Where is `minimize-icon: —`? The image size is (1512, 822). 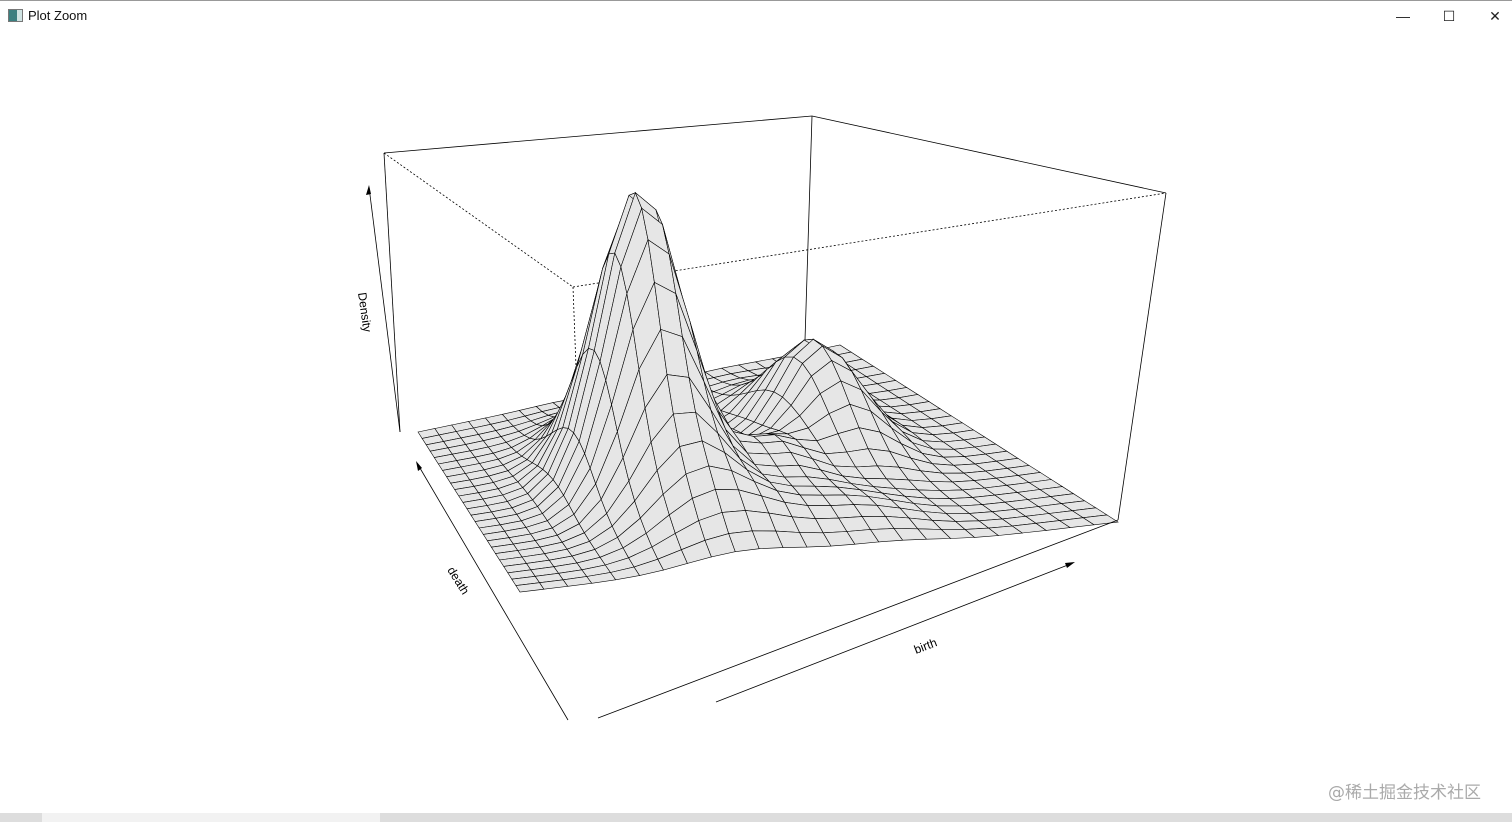
minimize-icon: — is located at coordinates (1403, 16).